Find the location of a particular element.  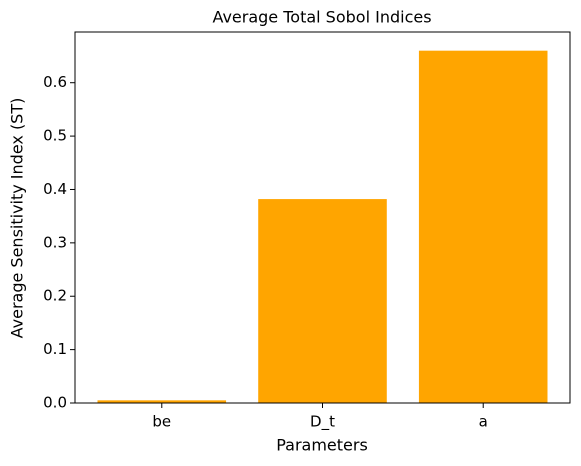

y-tick-label: 0.2 is located at coordinates (55, 296).